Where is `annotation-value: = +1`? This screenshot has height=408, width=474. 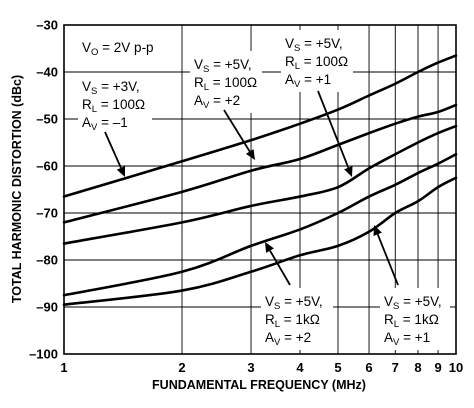 annotation-value: = +1 is located at coordinates (315, 79).